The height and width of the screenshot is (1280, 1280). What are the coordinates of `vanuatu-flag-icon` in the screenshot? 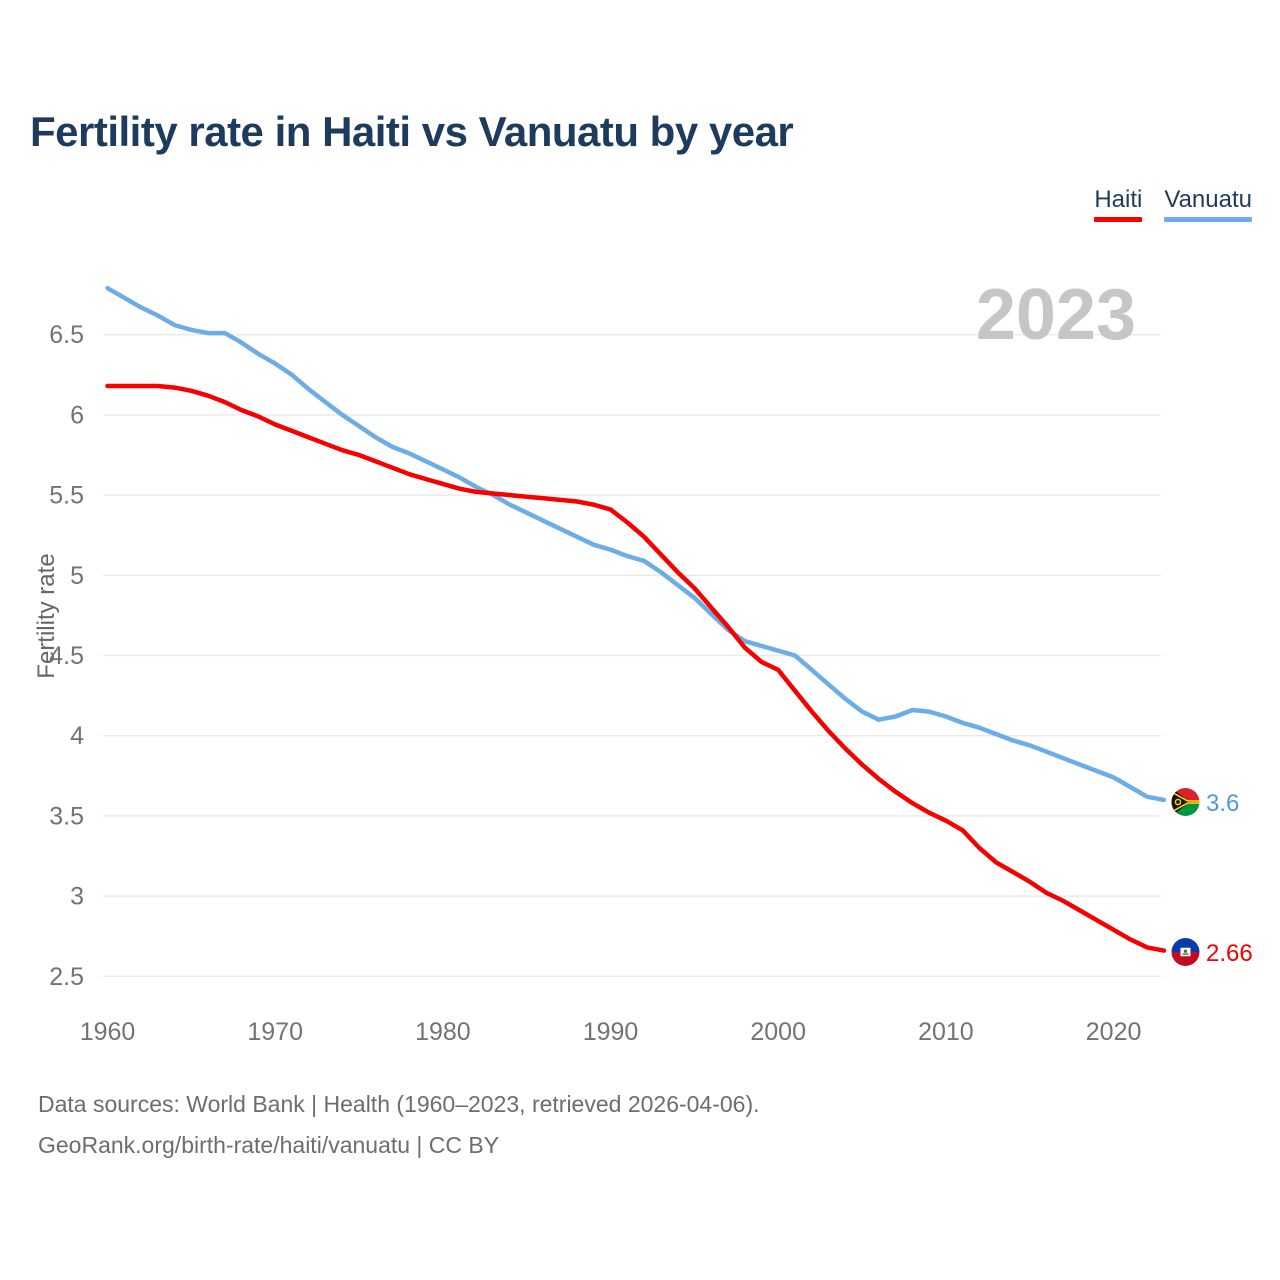 It's located at (1185, 802).